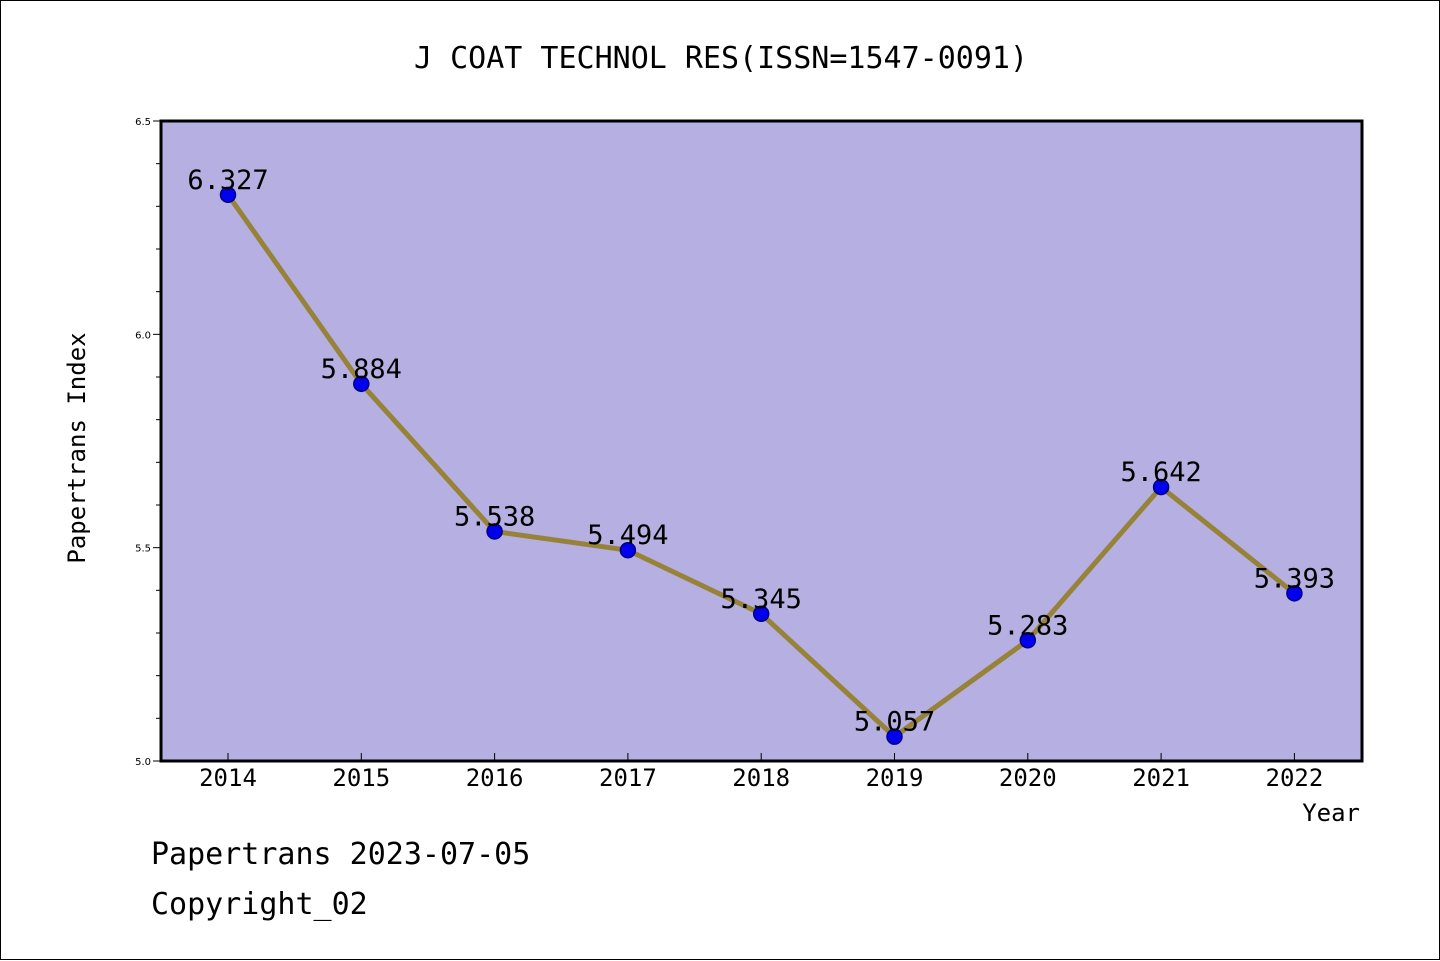 This screenshot has width=1440, height=961. Describe the element at coordinates (340, 854) in the screenshot. I see `footer-date: Papertrans 2023-07-05` at that location.